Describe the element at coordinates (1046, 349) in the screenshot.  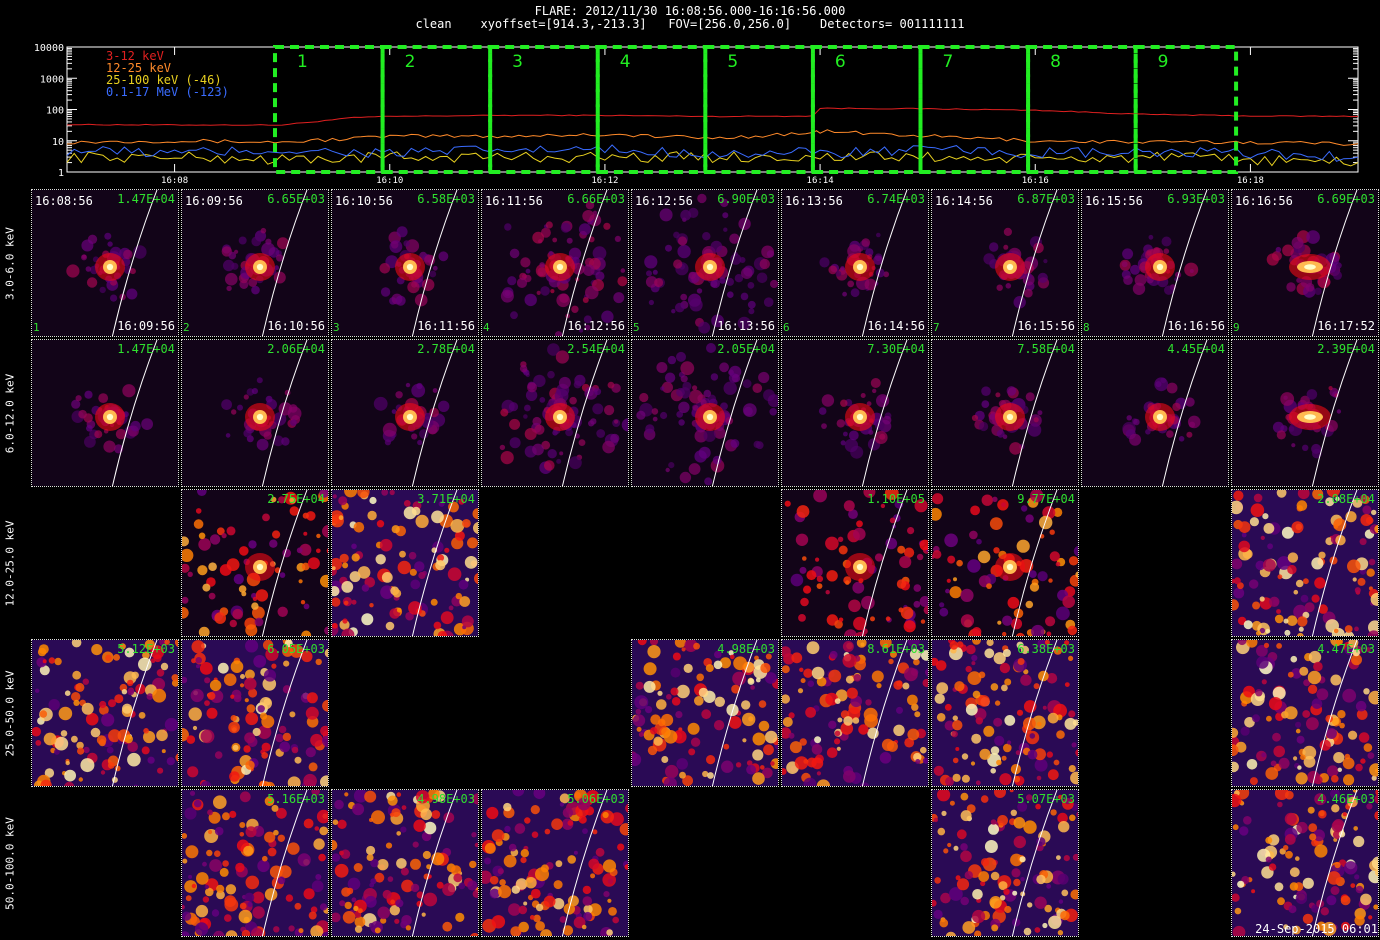
I see `peak-value: 7.58E+04` at that location.